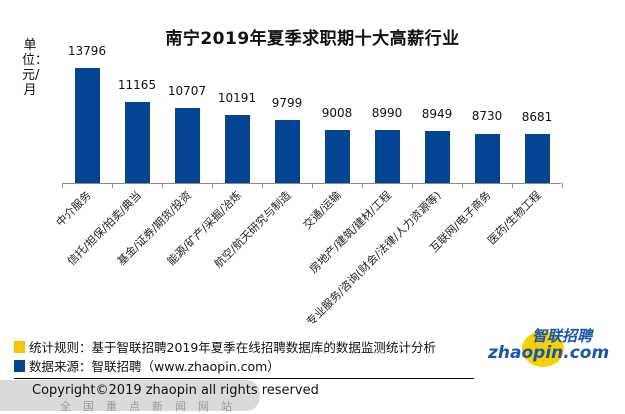  Describe the element at coordinates (137, 85) in the screenshot. I see `bar-value-label: 11165` at that location.